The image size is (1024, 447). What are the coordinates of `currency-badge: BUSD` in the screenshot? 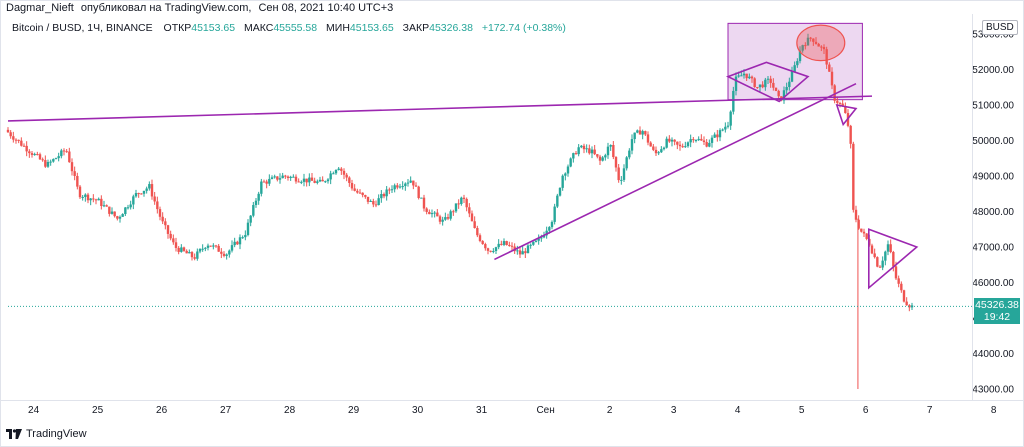 It's located at (1000, 27).